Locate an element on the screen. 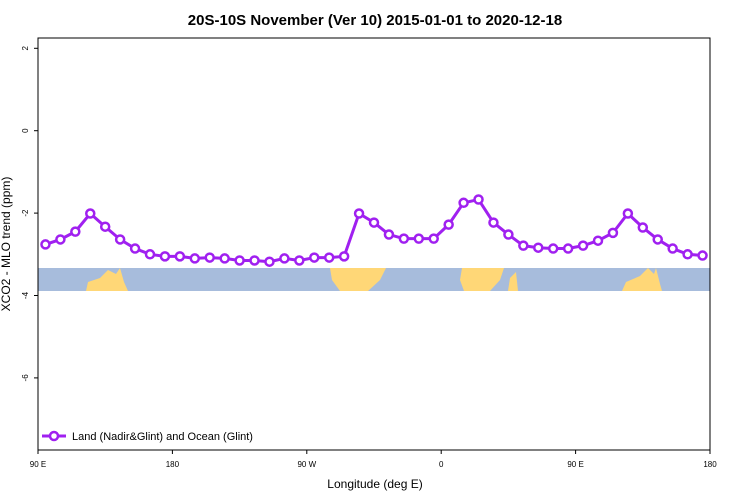 The height and width of the screenshot is (500, 750). x-tick-label: 0 is located at coordinates (441, 464).